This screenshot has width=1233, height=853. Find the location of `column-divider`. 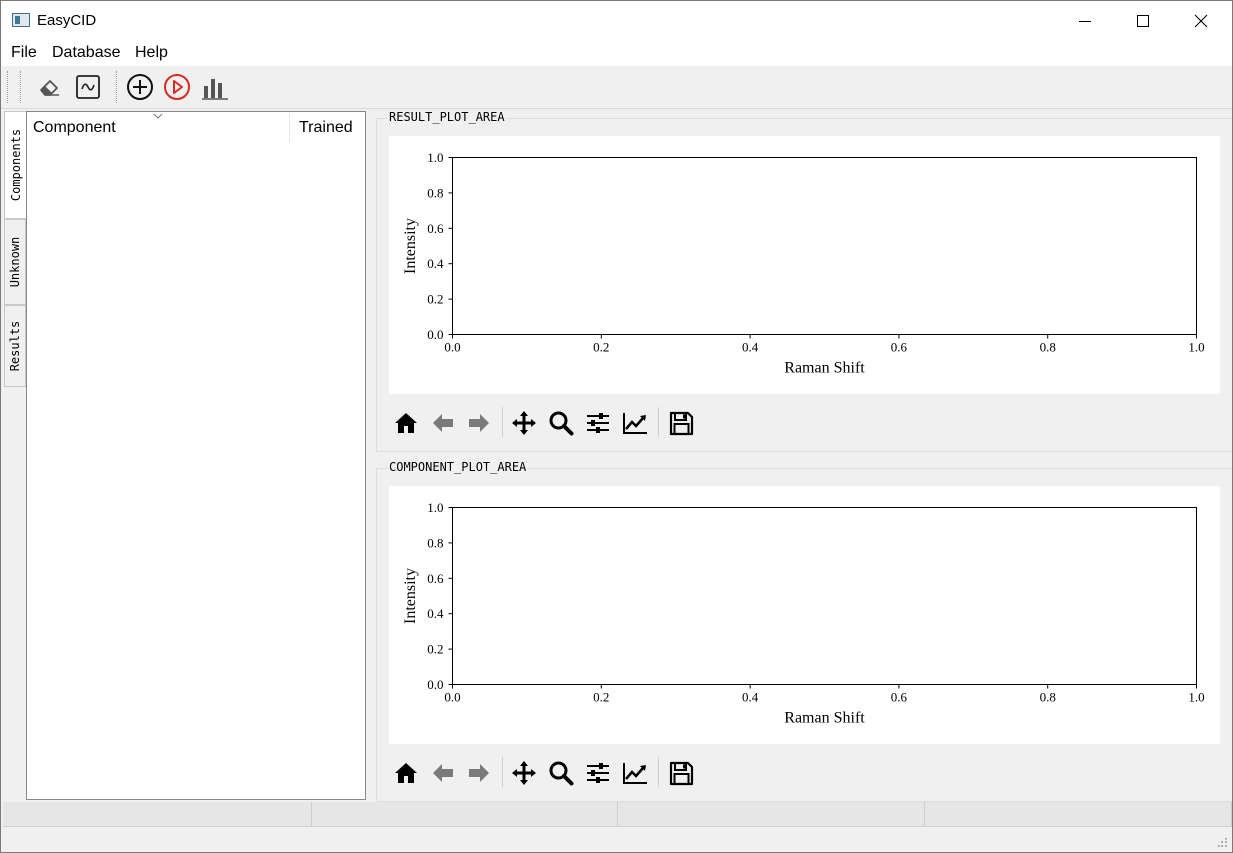

column-divider is located at coordinates (289, 128).